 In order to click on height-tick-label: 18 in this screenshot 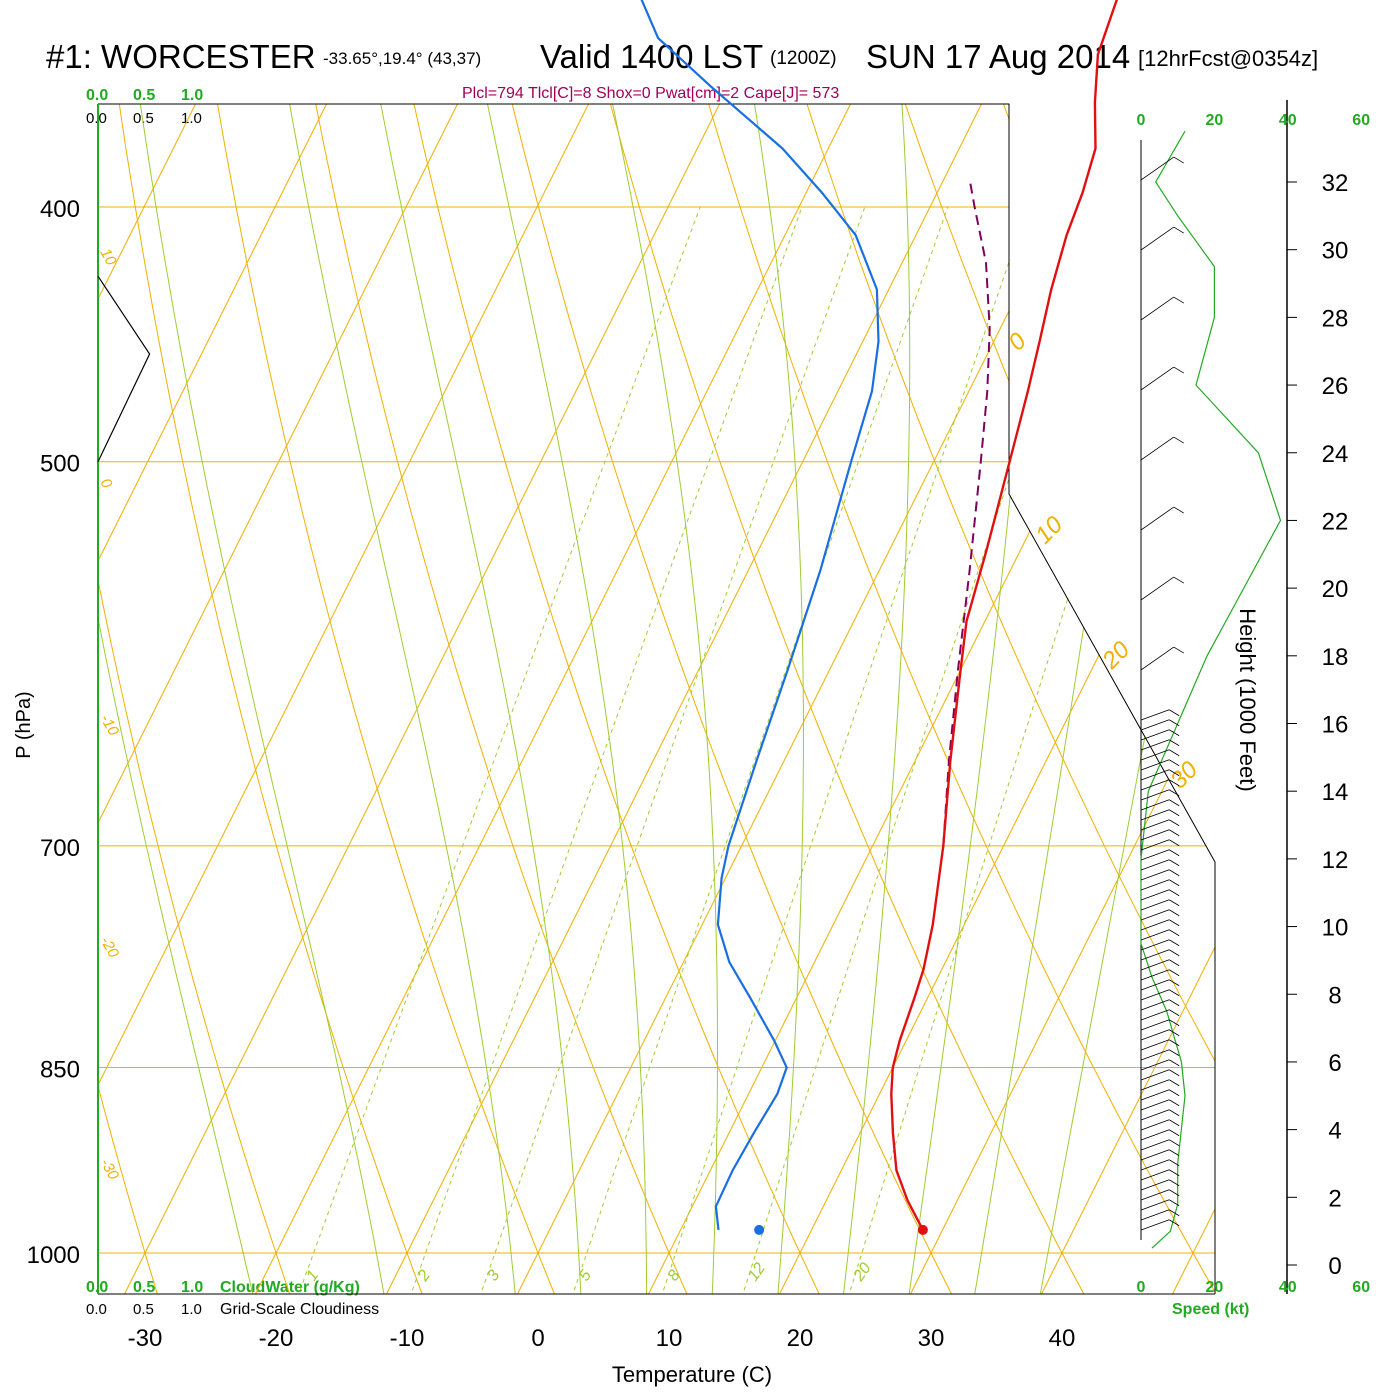, I will do `click(1335, 657)`.